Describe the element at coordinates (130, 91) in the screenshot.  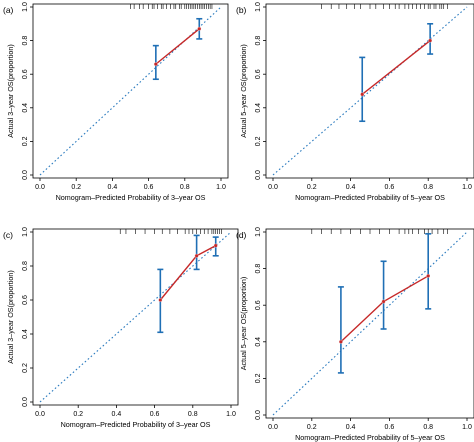
I see `reference-diagonal` at that location.